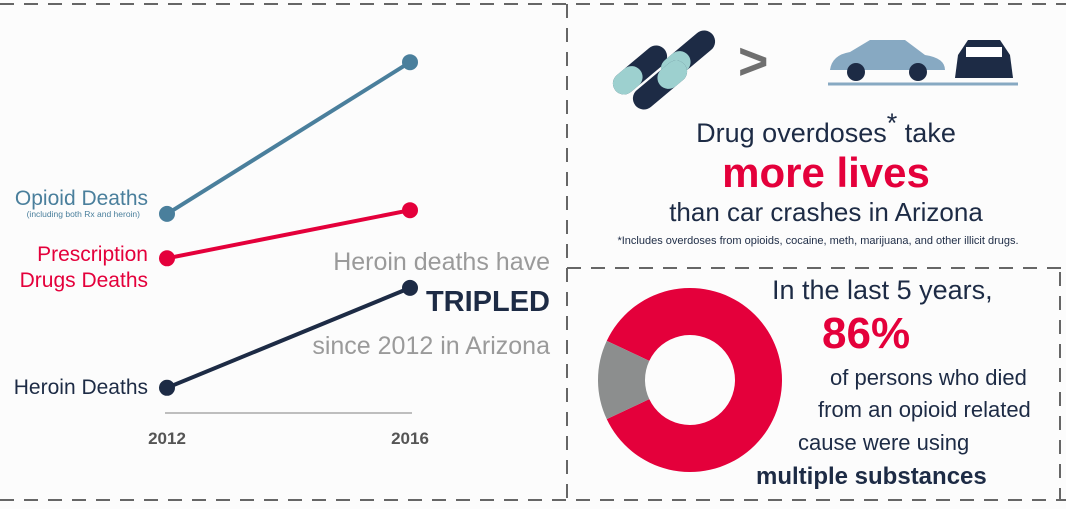 This screenshot has height=509, width=1066. What do you see at coordinates (826, 212) in the screenshot?
I see `headline-line: than car crashes in Arizona` at bounding box center [826, 212].